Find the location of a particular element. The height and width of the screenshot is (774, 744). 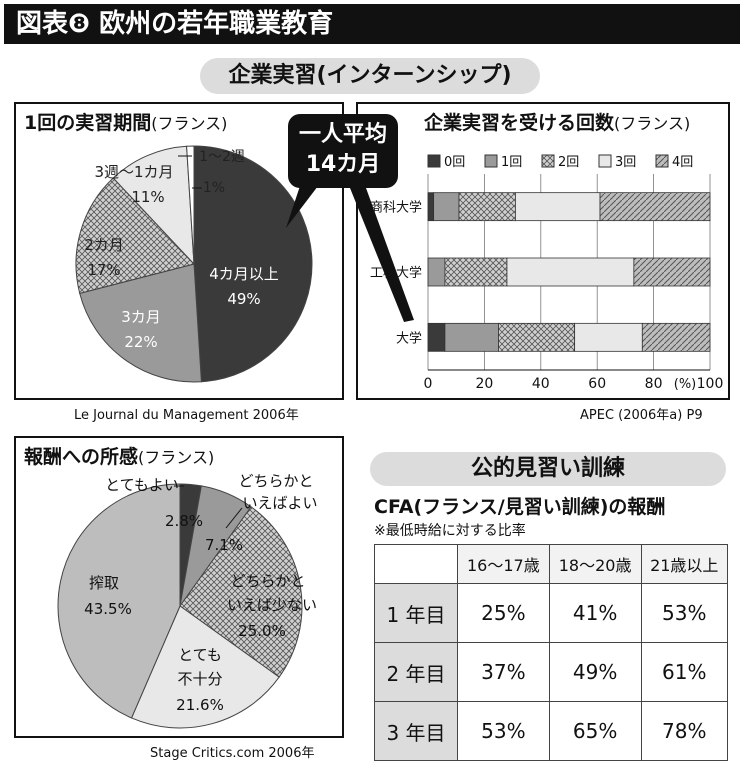

cfa-table-title: CFA(フランス/見習い訓練)の報酬 is located at coordinates (520, 507).